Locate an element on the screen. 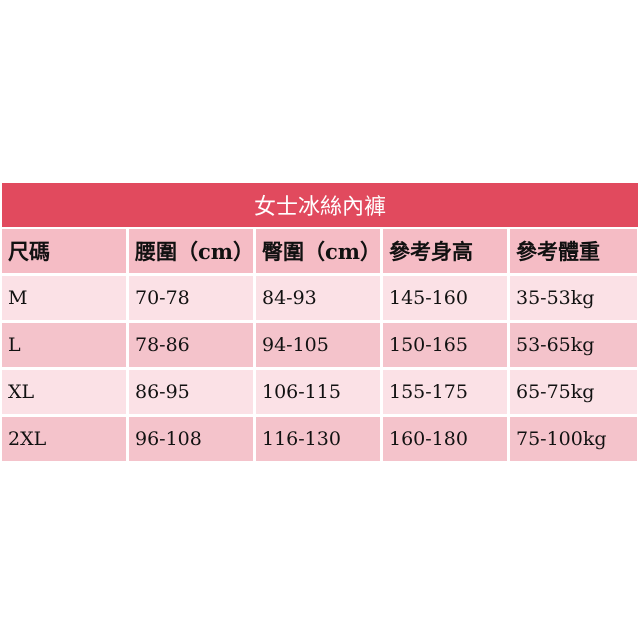 This screenshot has height=640, width=640. table-cell: 155-175 is located at coordinates (445, 392).